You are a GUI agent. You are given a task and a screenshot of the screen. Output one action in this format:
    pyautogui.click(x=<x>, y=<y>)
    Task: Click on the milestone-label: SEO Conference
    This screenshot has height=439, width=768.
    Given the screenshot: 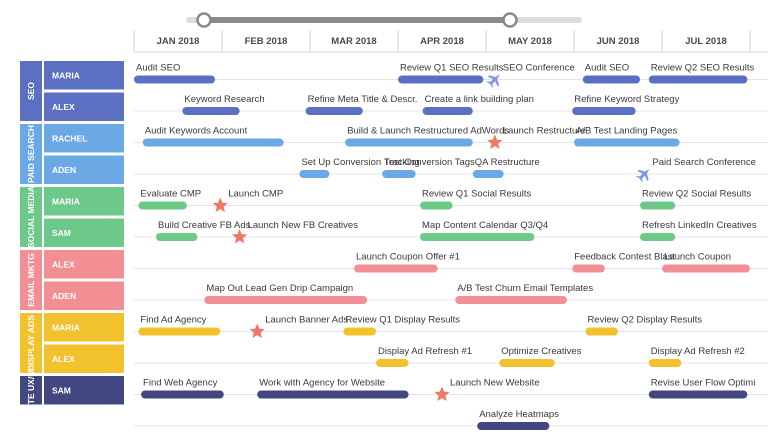 What is the action you would take?
    pyautogui.click(x=539, y=68)
    